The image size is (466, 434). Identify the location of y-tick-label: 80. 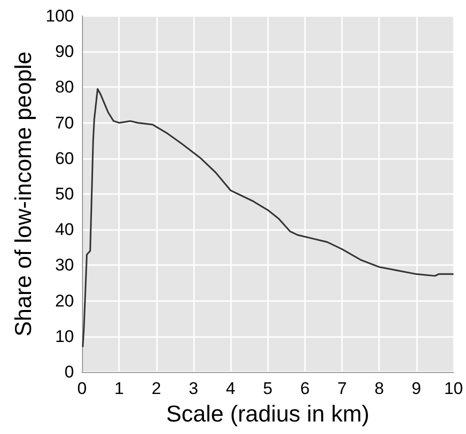
(64, 87).